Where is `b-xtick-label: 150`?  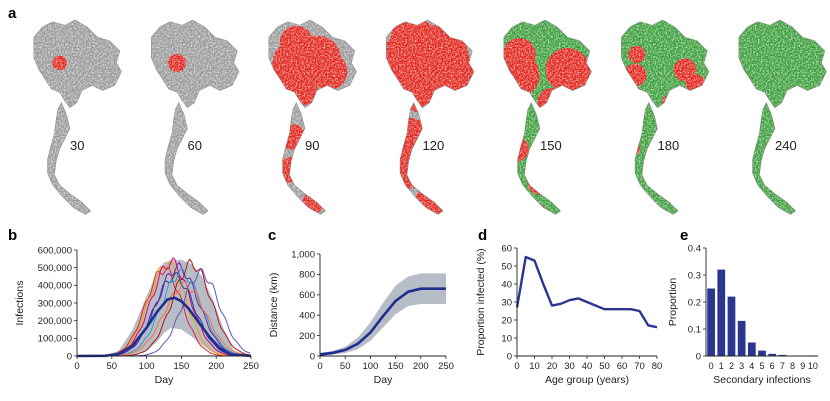 b-xtick-label: 150 is located at coordinates (181, 366).